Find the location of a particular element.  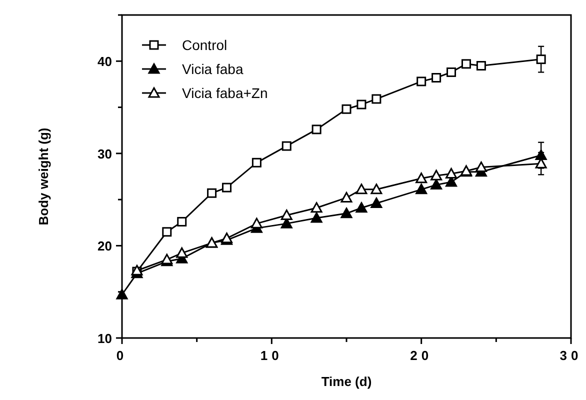

y-tick-label: 20 is located at coordinates (105, 246).